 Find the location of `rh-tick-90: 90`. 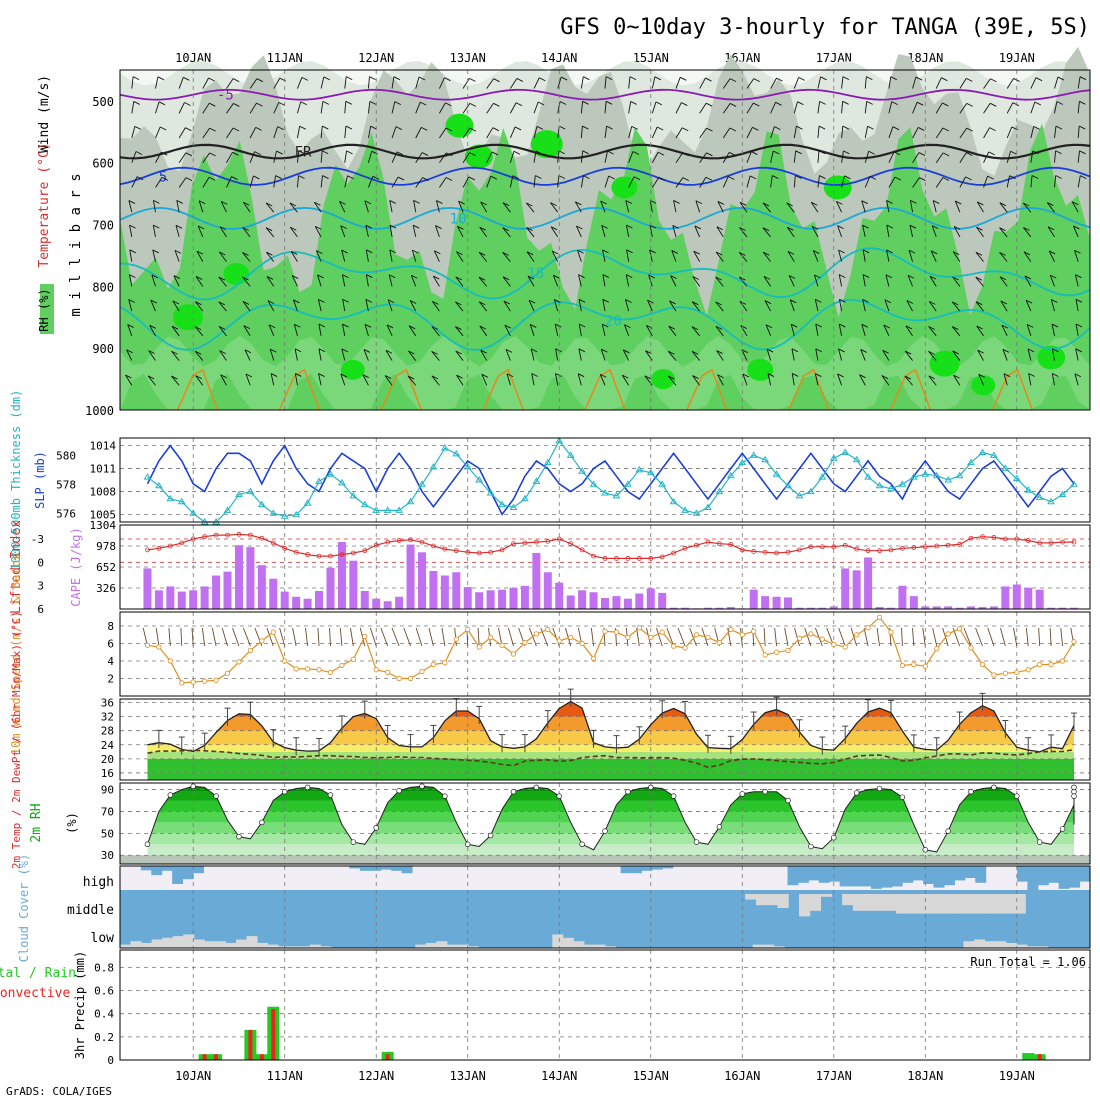

rh-tick-90: 90 is located at coordinates (107, 790).